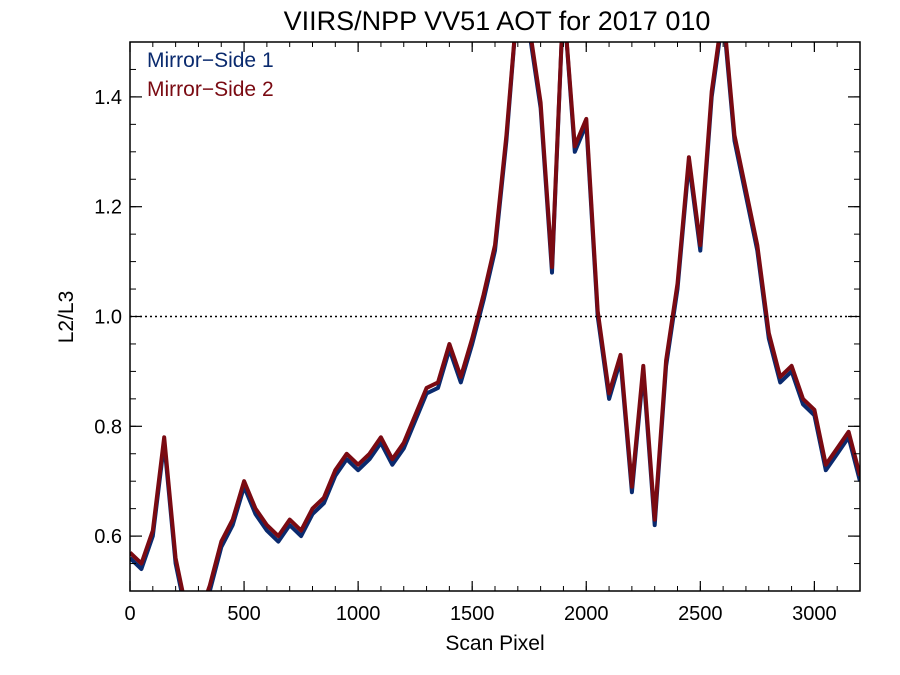 This screenshot has height=675, width=900. What do you see at coordinates (66, 317) in the screenshot?
I see `y-axis-label: L2/L3` at bounding box center [66, 317].